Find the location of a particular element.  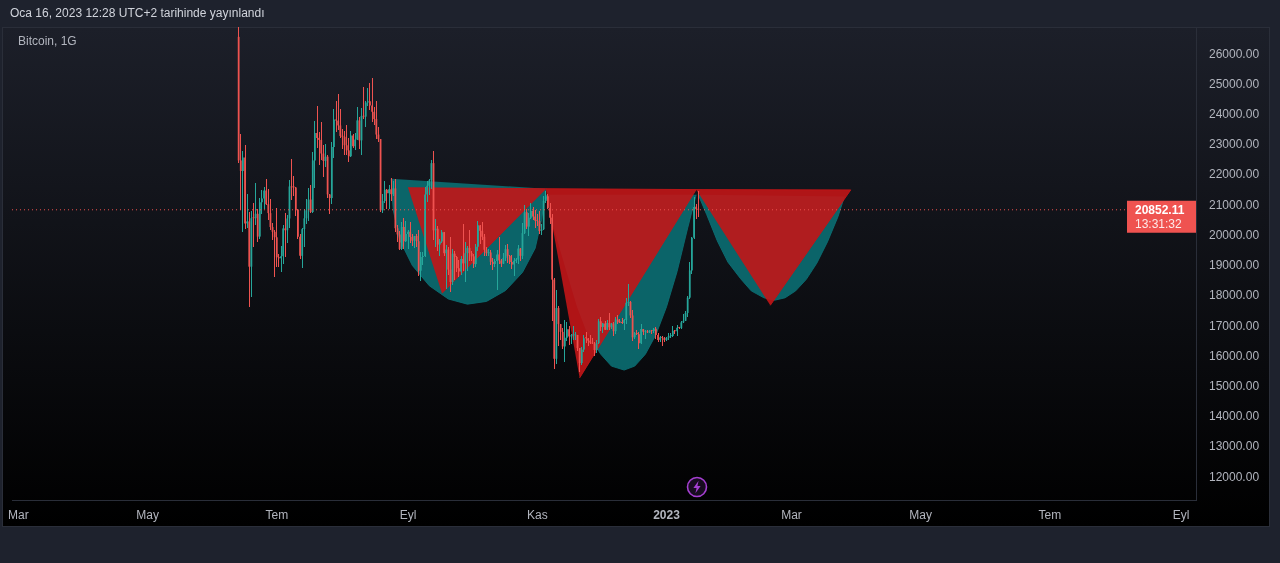

y-tick-label: 22000.00 is located at coordinates (1234, 174).